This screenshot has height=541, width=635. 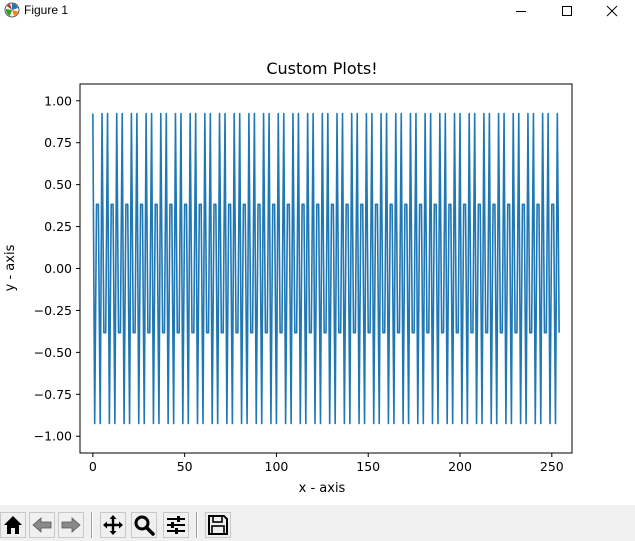 I want to click on close-icon, so click(x=612, y=11).